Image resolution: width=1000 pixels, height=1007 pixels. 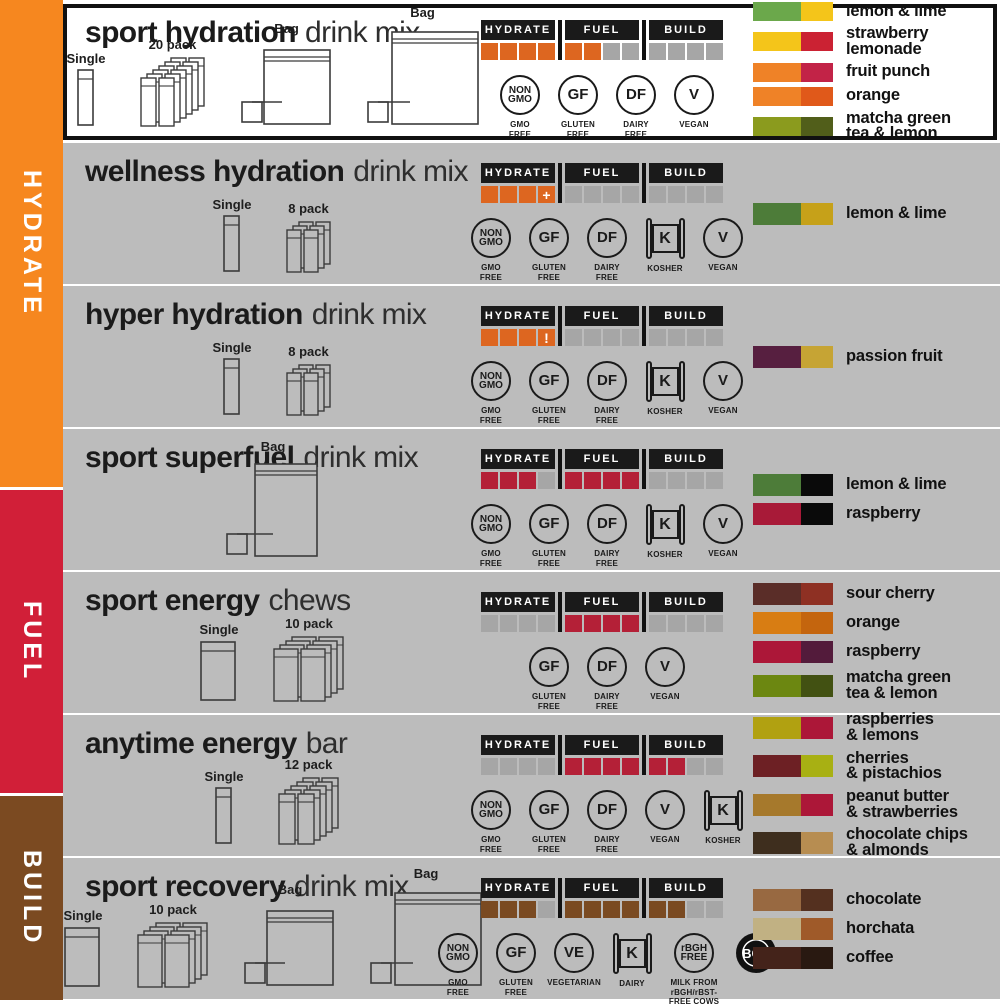 I want to click on product-title-light: bar, so click(x=326, y=743).